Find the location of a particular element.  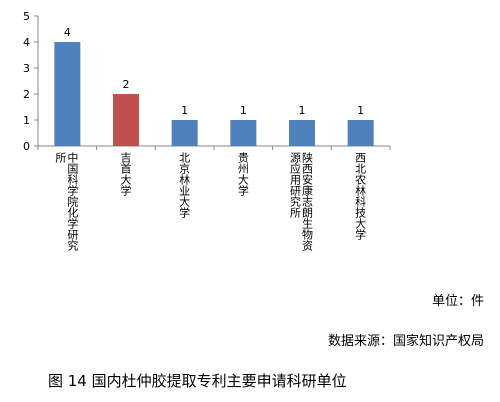

x-tick-label: 中国科学院化学研究所 is located at coordinates (66, 201).